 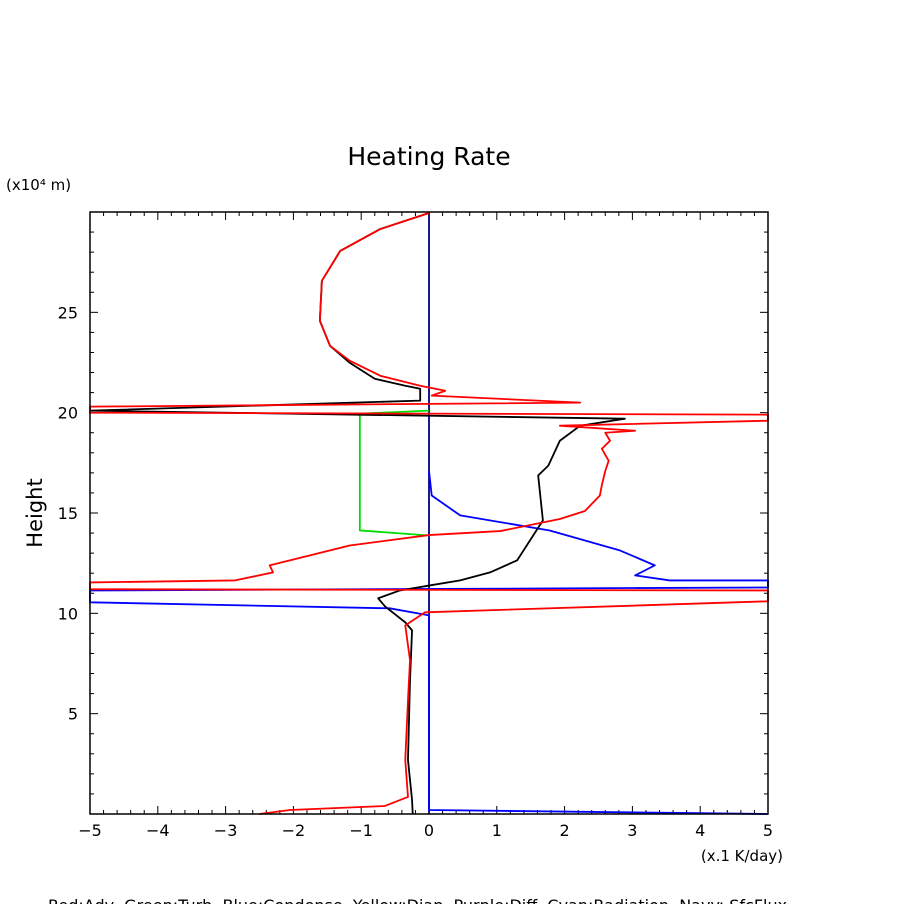 I want to click on x-tick-label: 5, so click(x=768, y=830).